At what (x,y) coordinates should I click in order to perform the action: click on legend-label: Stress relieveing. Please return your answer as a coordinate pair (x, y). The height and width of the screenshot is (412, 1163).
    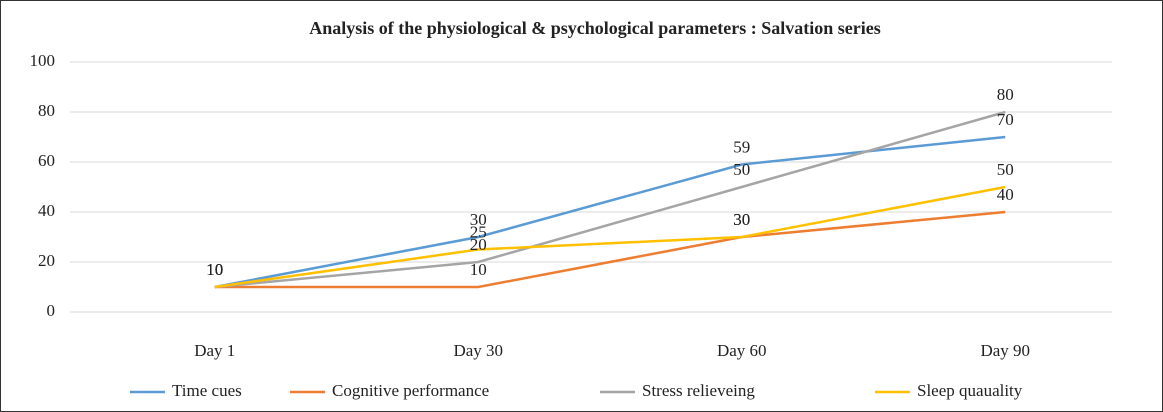
    Looking at the image, I should click on (698, 390).